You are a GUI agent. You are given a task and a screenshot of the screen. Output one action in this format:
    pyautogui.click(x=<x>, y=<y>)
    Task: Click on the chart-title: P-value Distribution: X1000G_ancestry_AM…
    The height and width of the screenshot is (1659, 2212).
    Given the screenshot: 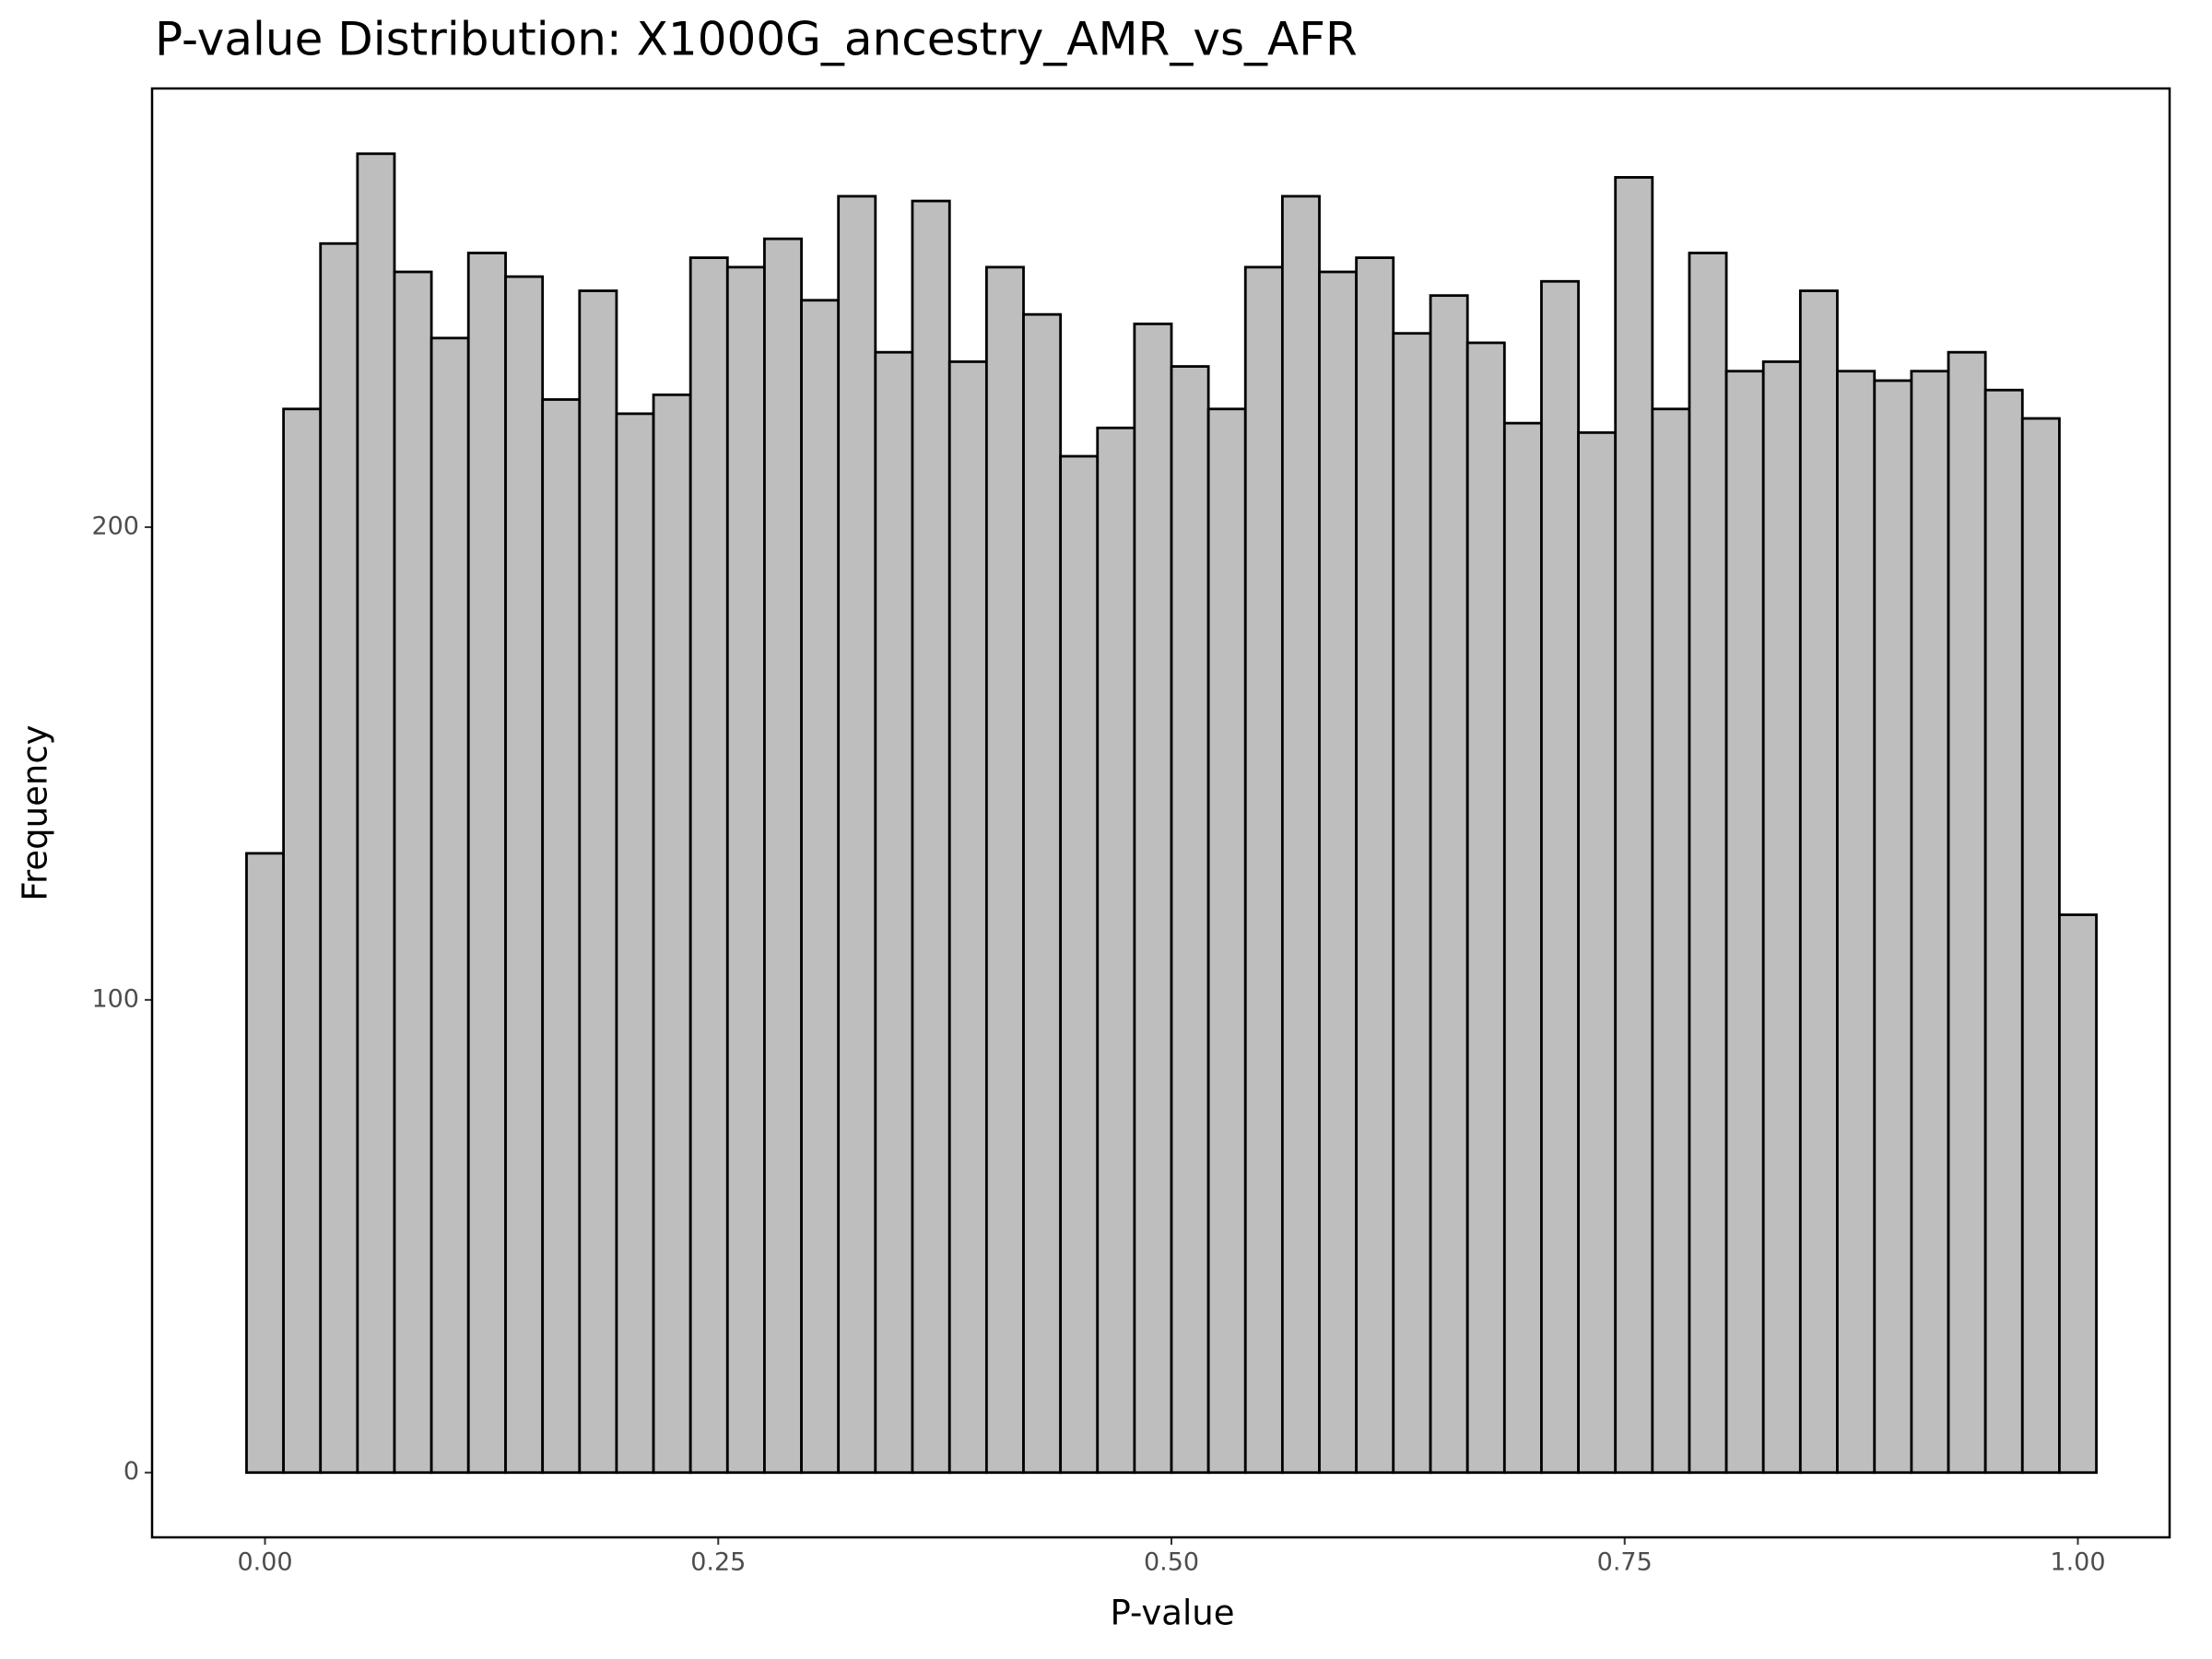 What is the action you would take?
    pyautogui.click(x=756, y=39)
    